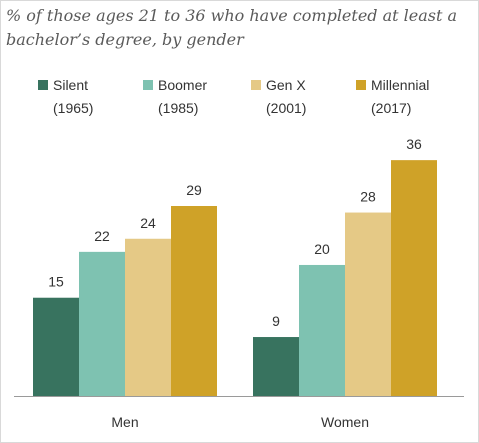 This screenshot has height=443, width=479. I want to click on data-label-women-millennial: 36, so click(414, 144).